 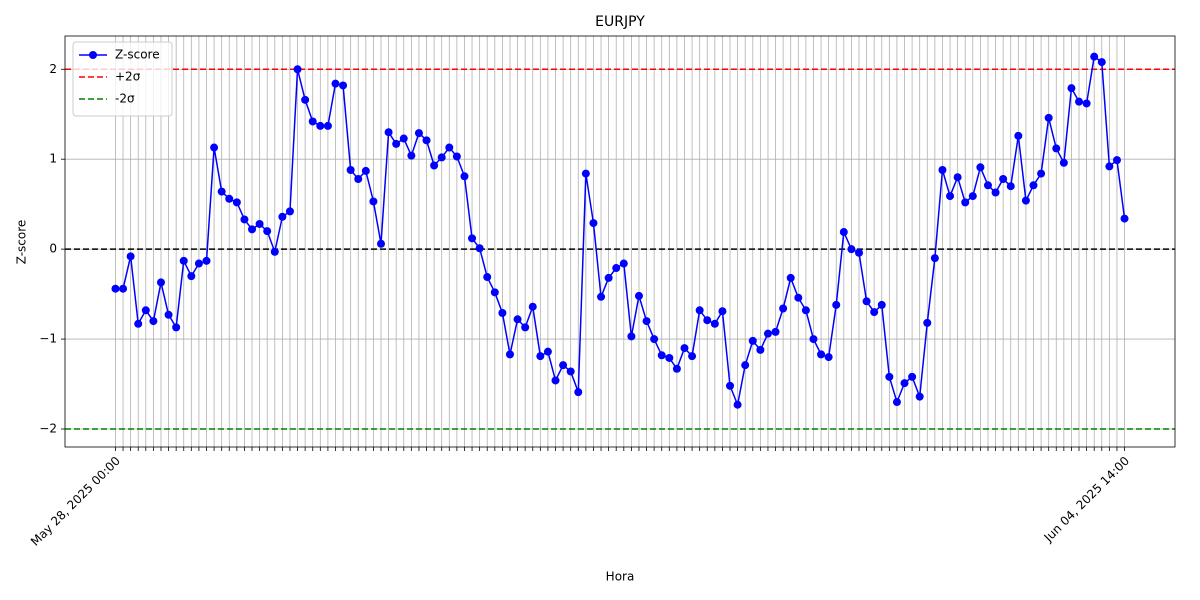 I want to click on y-tick-label: 2, so click(x=53, y=69).